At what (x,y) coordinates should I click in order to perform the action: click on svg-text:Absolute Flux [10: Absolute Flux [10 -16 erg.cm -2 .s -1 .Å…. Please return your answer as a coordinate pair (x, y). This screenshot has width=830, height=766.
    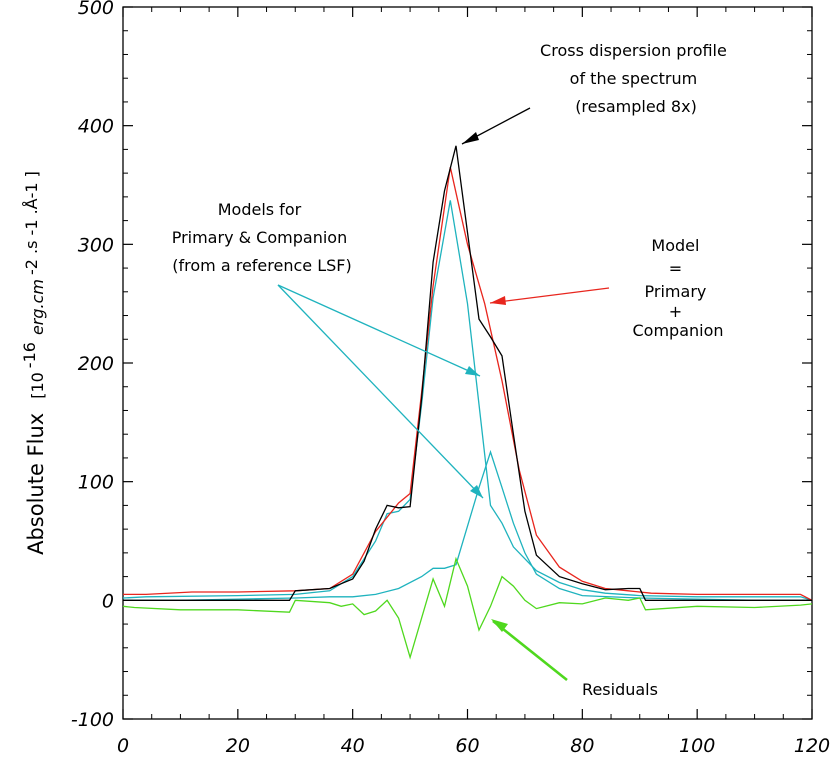
    Looking at the image, I should click on (34, 363).